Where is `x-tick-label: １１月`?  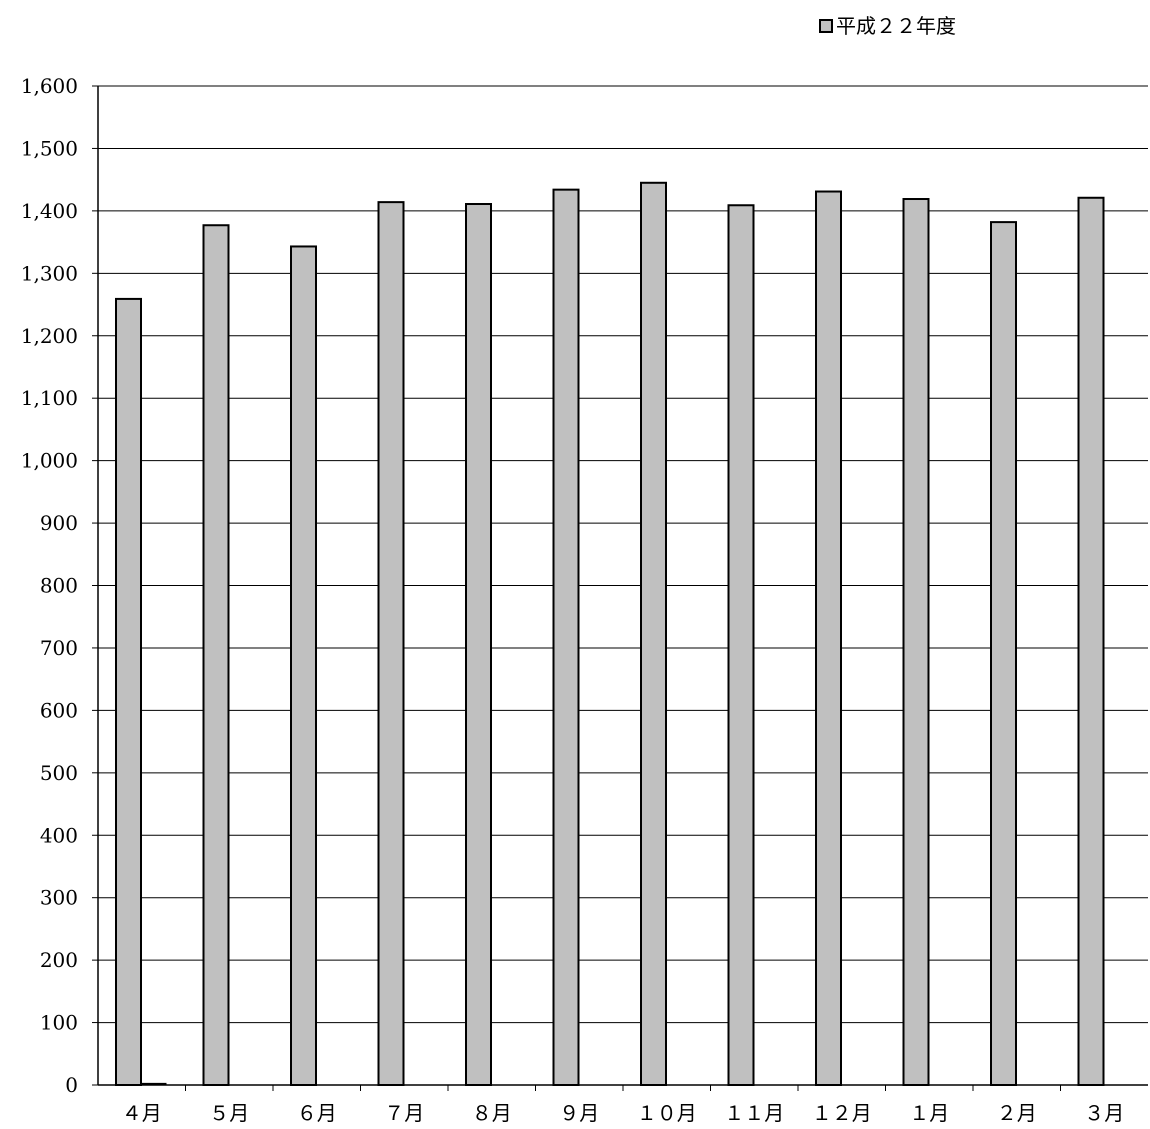 x-tick-label: １１月 is located at coordinates (754, 1113).